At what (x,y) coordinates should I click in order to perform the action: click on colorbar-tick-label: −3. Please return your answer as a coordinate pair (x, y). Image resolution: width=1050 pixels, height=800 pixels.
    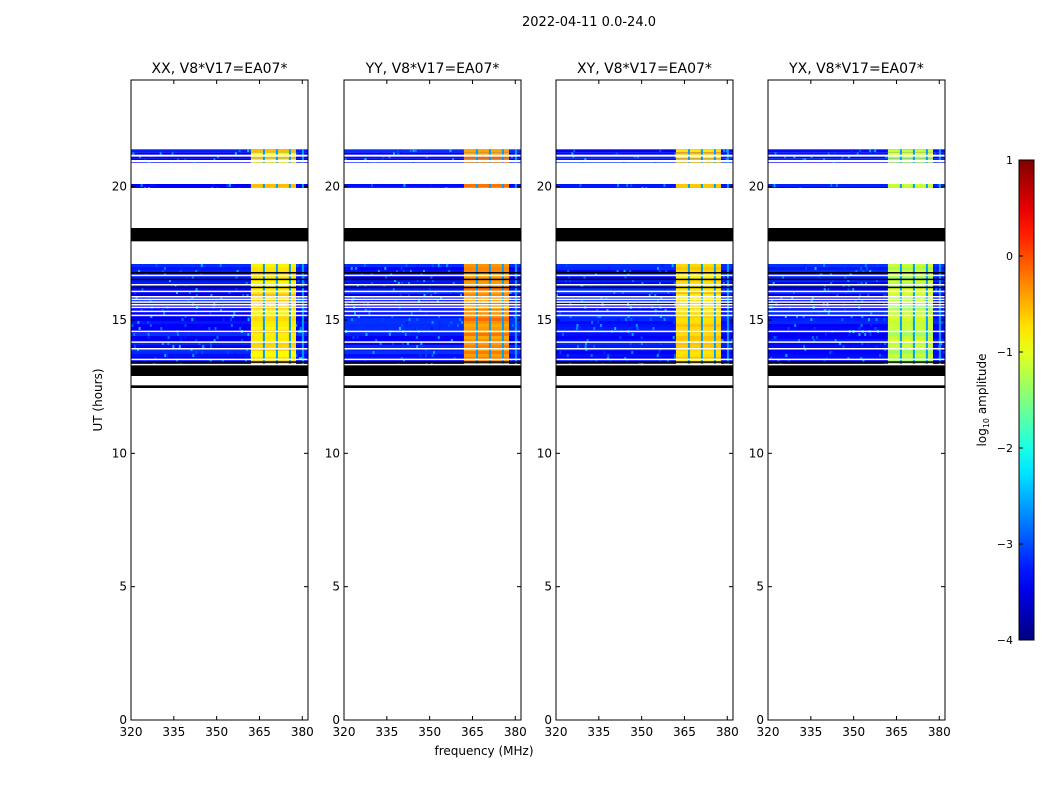
    Looking at the image, I should click on (1005, 544).